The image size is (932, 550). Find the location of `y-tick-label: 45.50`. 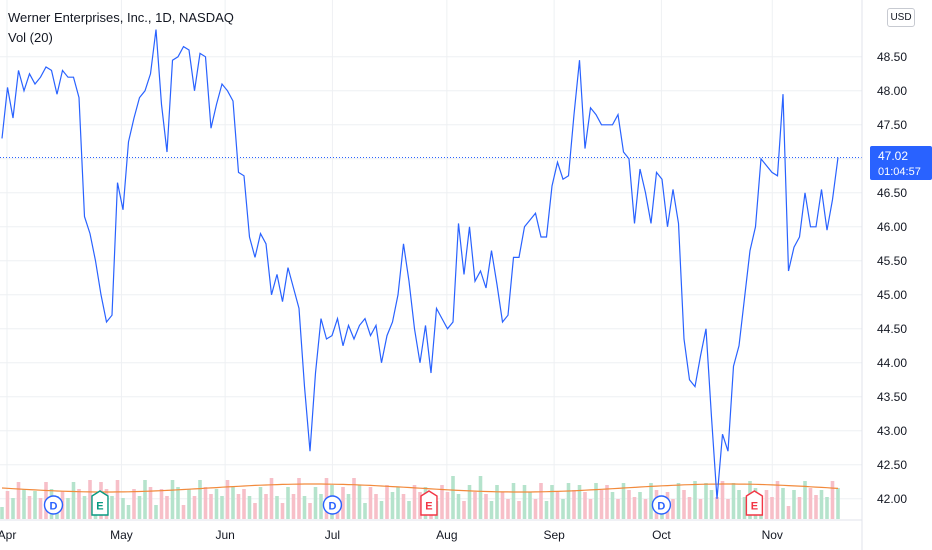

y-tick-label: 45.50 is located at coordinates (892, 261).